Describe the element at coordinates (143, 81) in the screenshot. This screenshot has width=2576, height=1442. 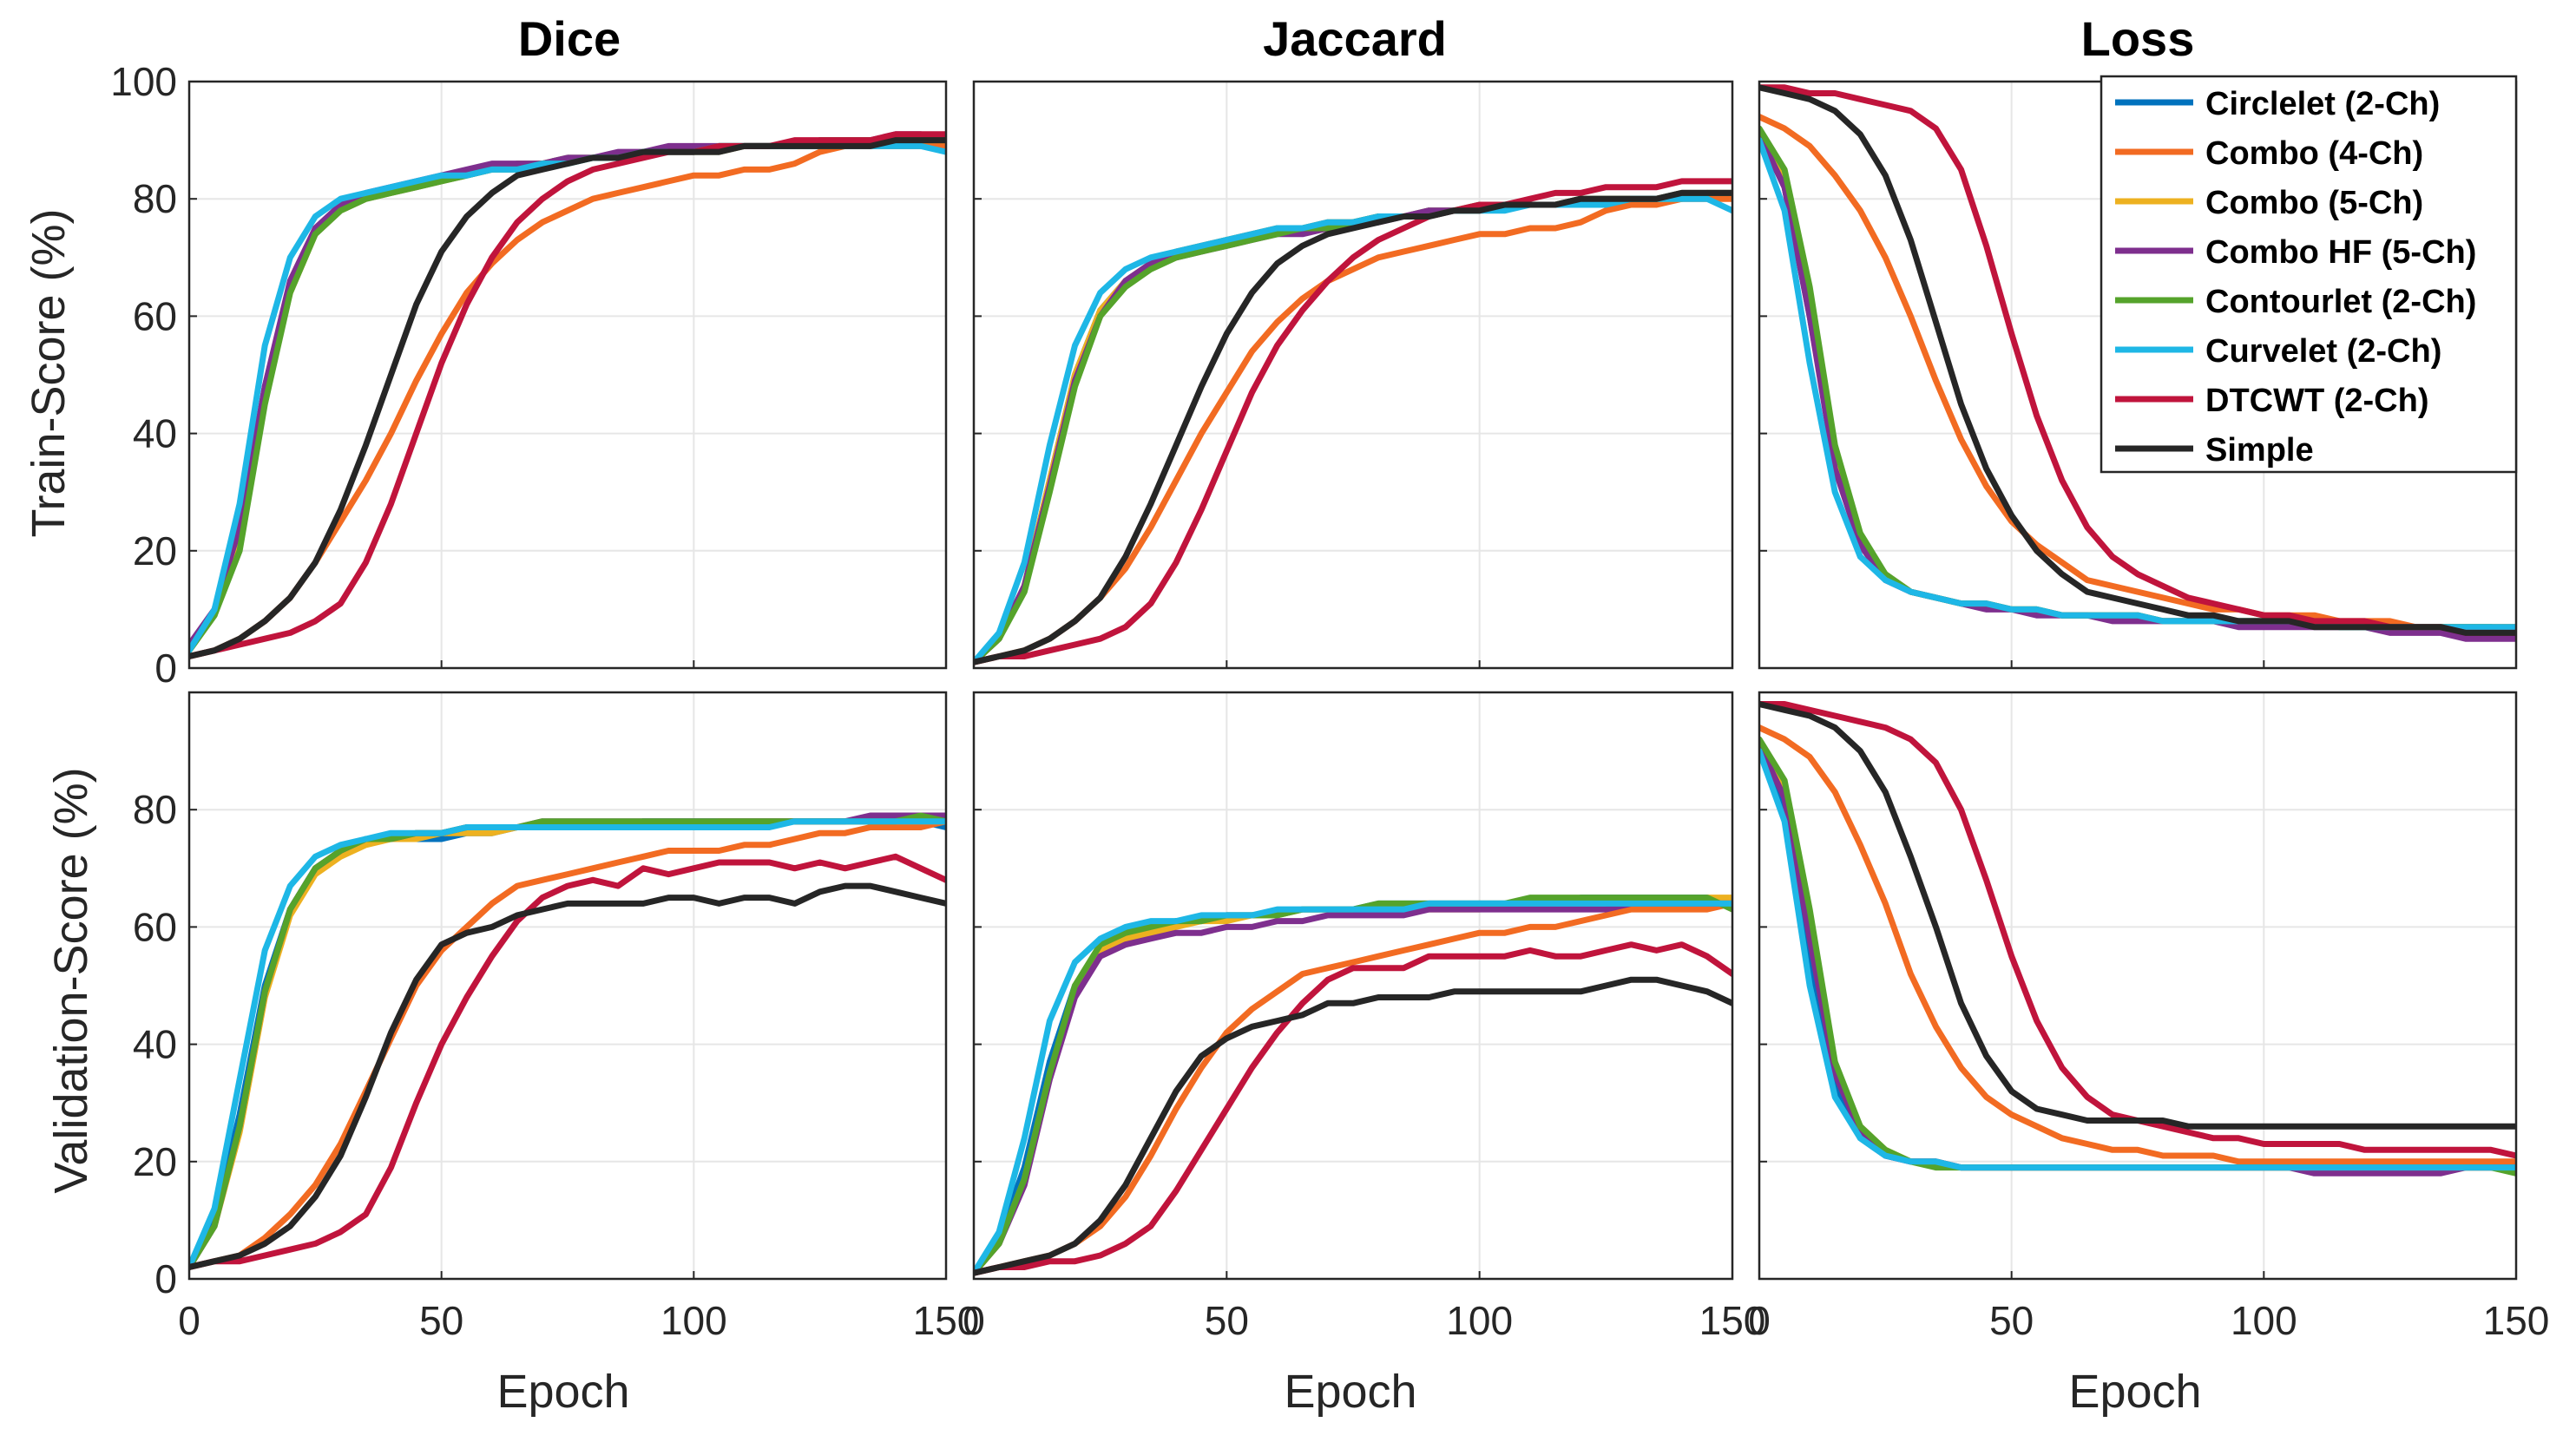
I see `y-tick-label: 100` at that location.